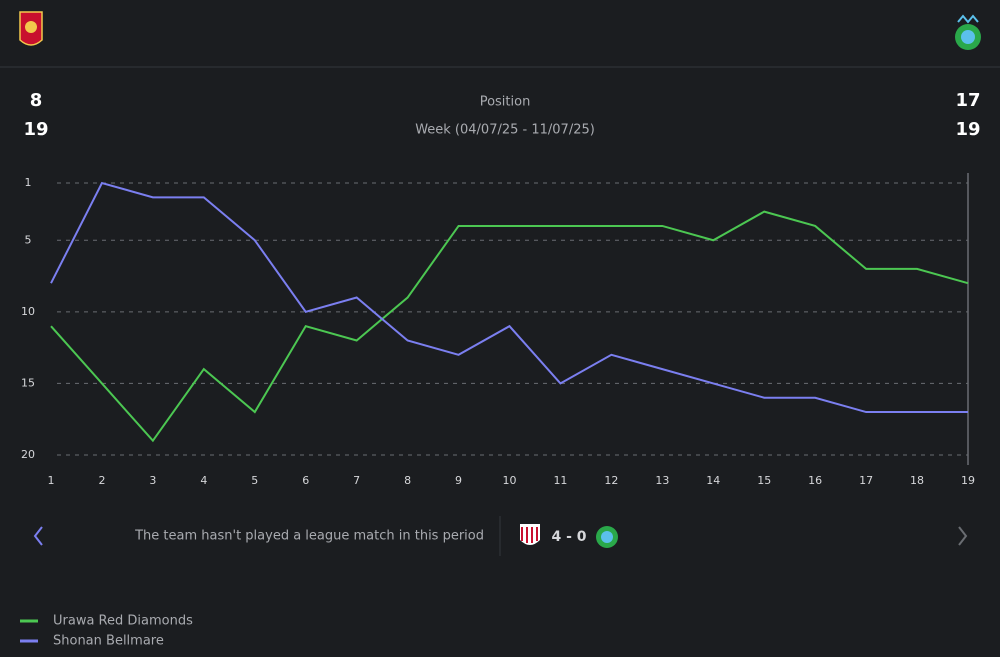  Describe the element at coordinates (458, 480) in the screenshot. I see `x-tick-label: 9` at that location.